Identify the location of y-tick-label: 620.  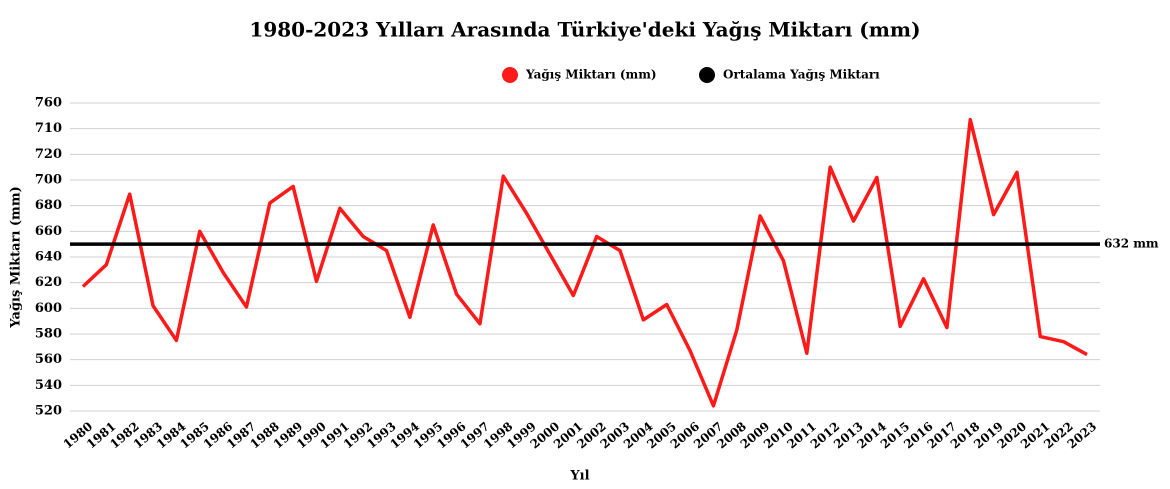
(48, 282).